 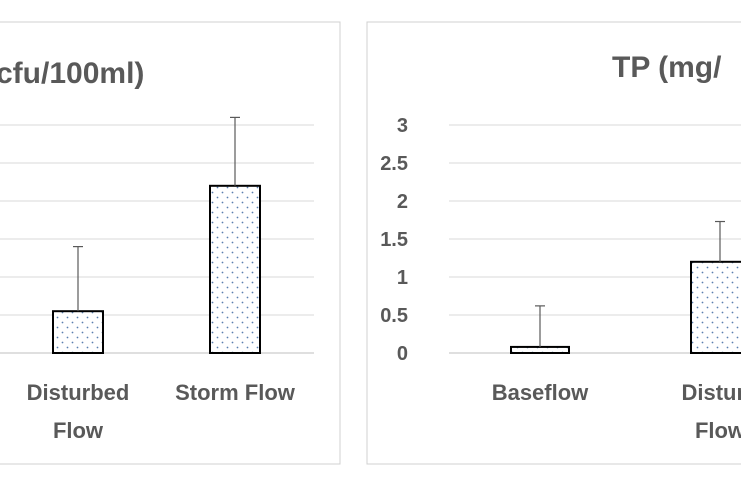 I want to click on y-tick-label: 1, so click(x=402, y=278).